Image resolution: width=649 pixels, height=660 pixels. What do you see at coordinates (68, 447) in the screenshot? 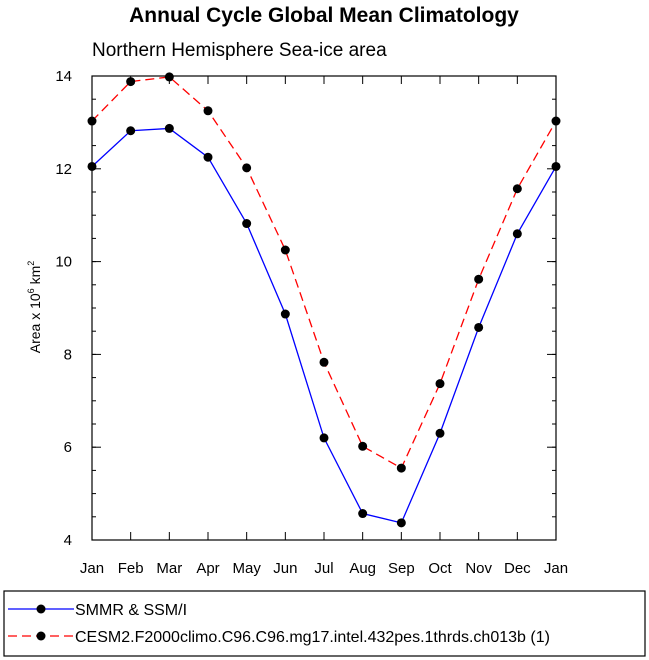
I see `y-tick-label: 6` at bounding box center [68, 447].